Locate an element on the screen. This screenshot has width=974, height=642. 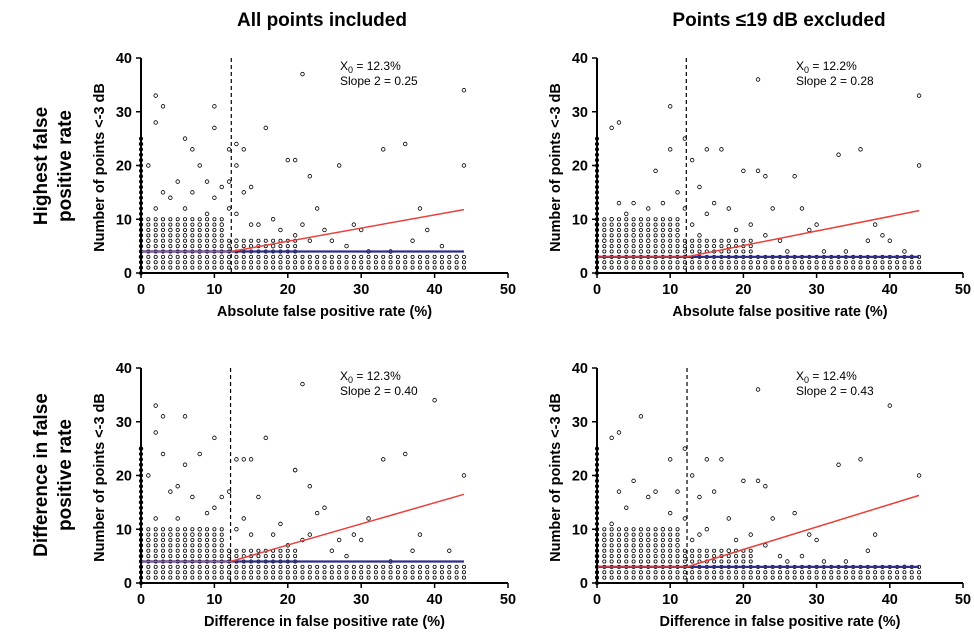
y-axis-label: Number of points <-3 dB is located at coordinates (100, 167).